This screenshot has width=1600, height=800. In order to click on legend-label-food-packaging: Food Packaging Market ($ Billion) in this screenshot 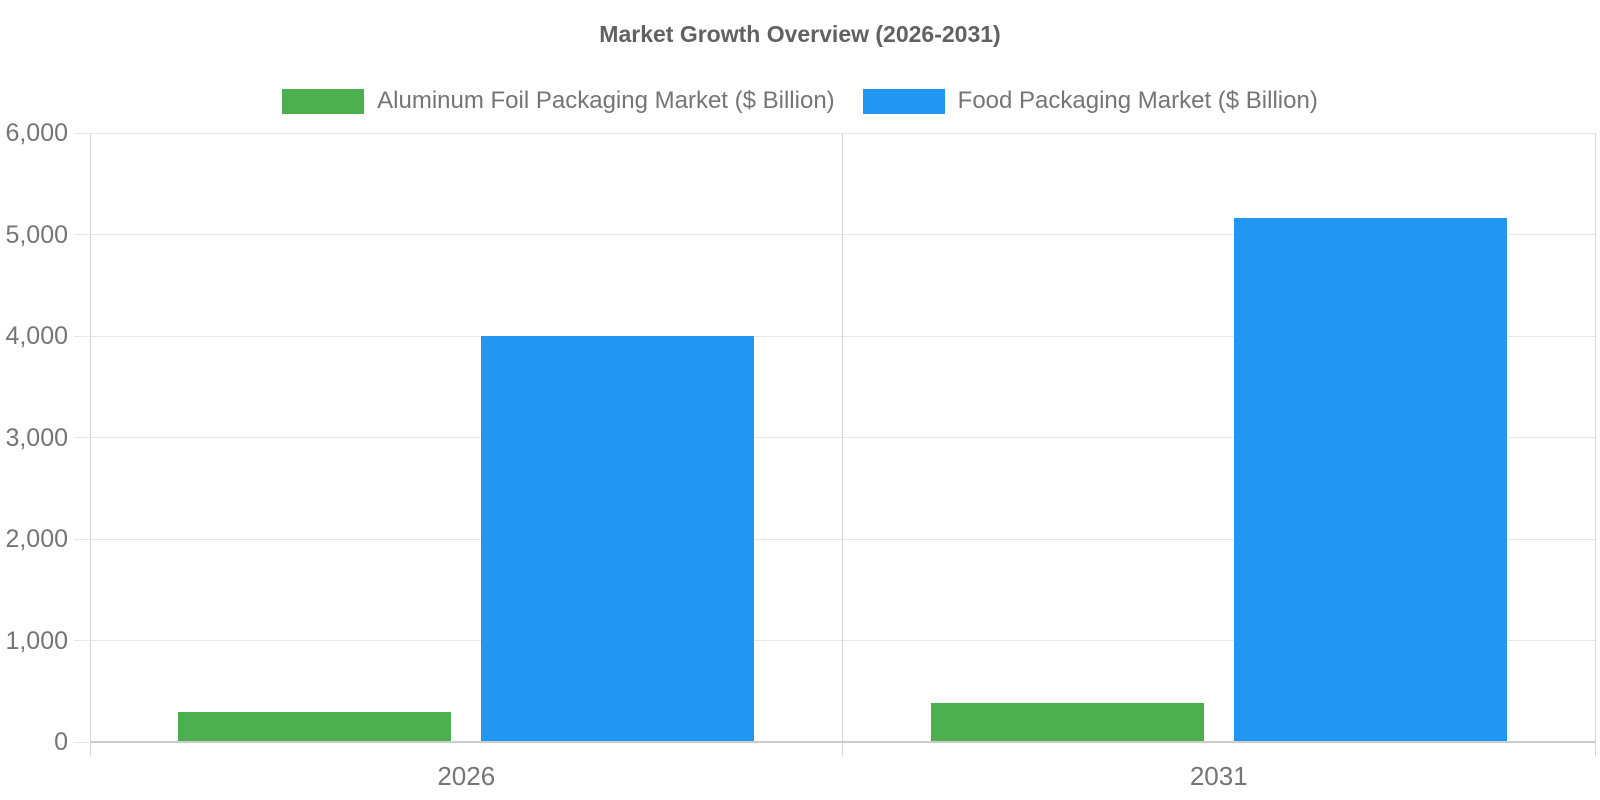, I will do `click(1137, 100)`.